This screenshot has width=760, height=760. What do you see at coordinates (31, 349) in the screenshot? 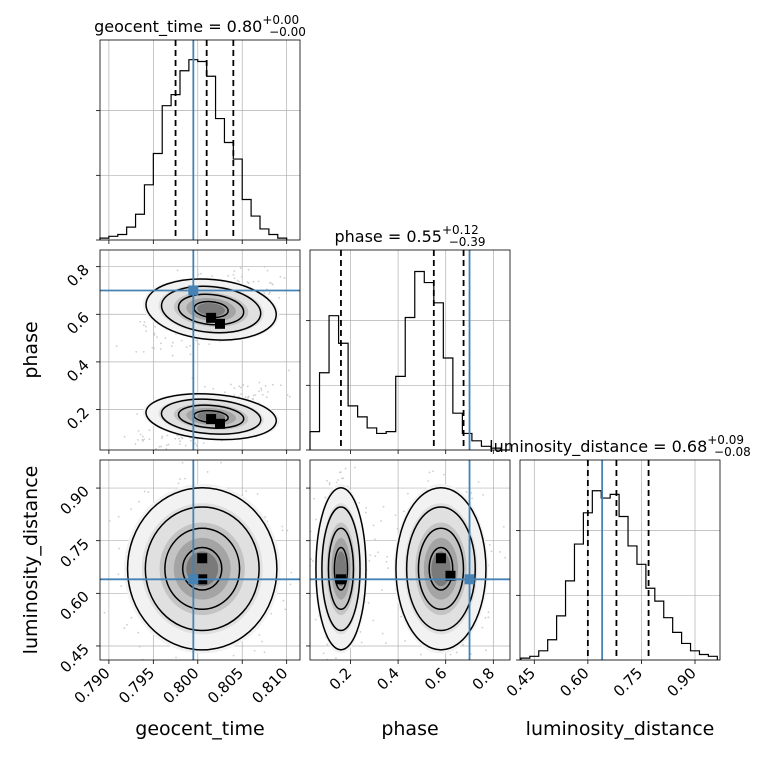
I see `y-axis-label-phase: phase` at bounding box center [31, 349].